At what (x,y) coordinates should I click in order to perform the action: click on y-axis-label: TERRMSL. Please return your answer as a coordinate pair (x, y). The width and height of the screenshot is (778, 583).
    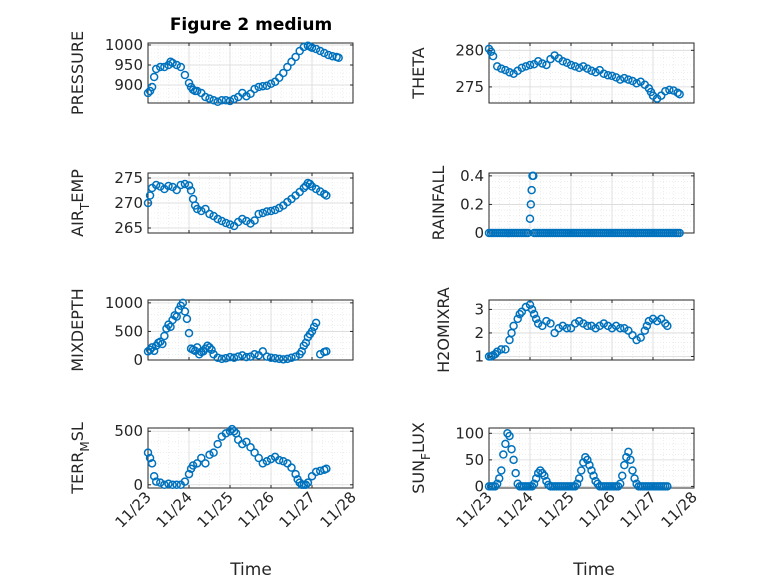
    Looking at the image, I should click on (80, 458).